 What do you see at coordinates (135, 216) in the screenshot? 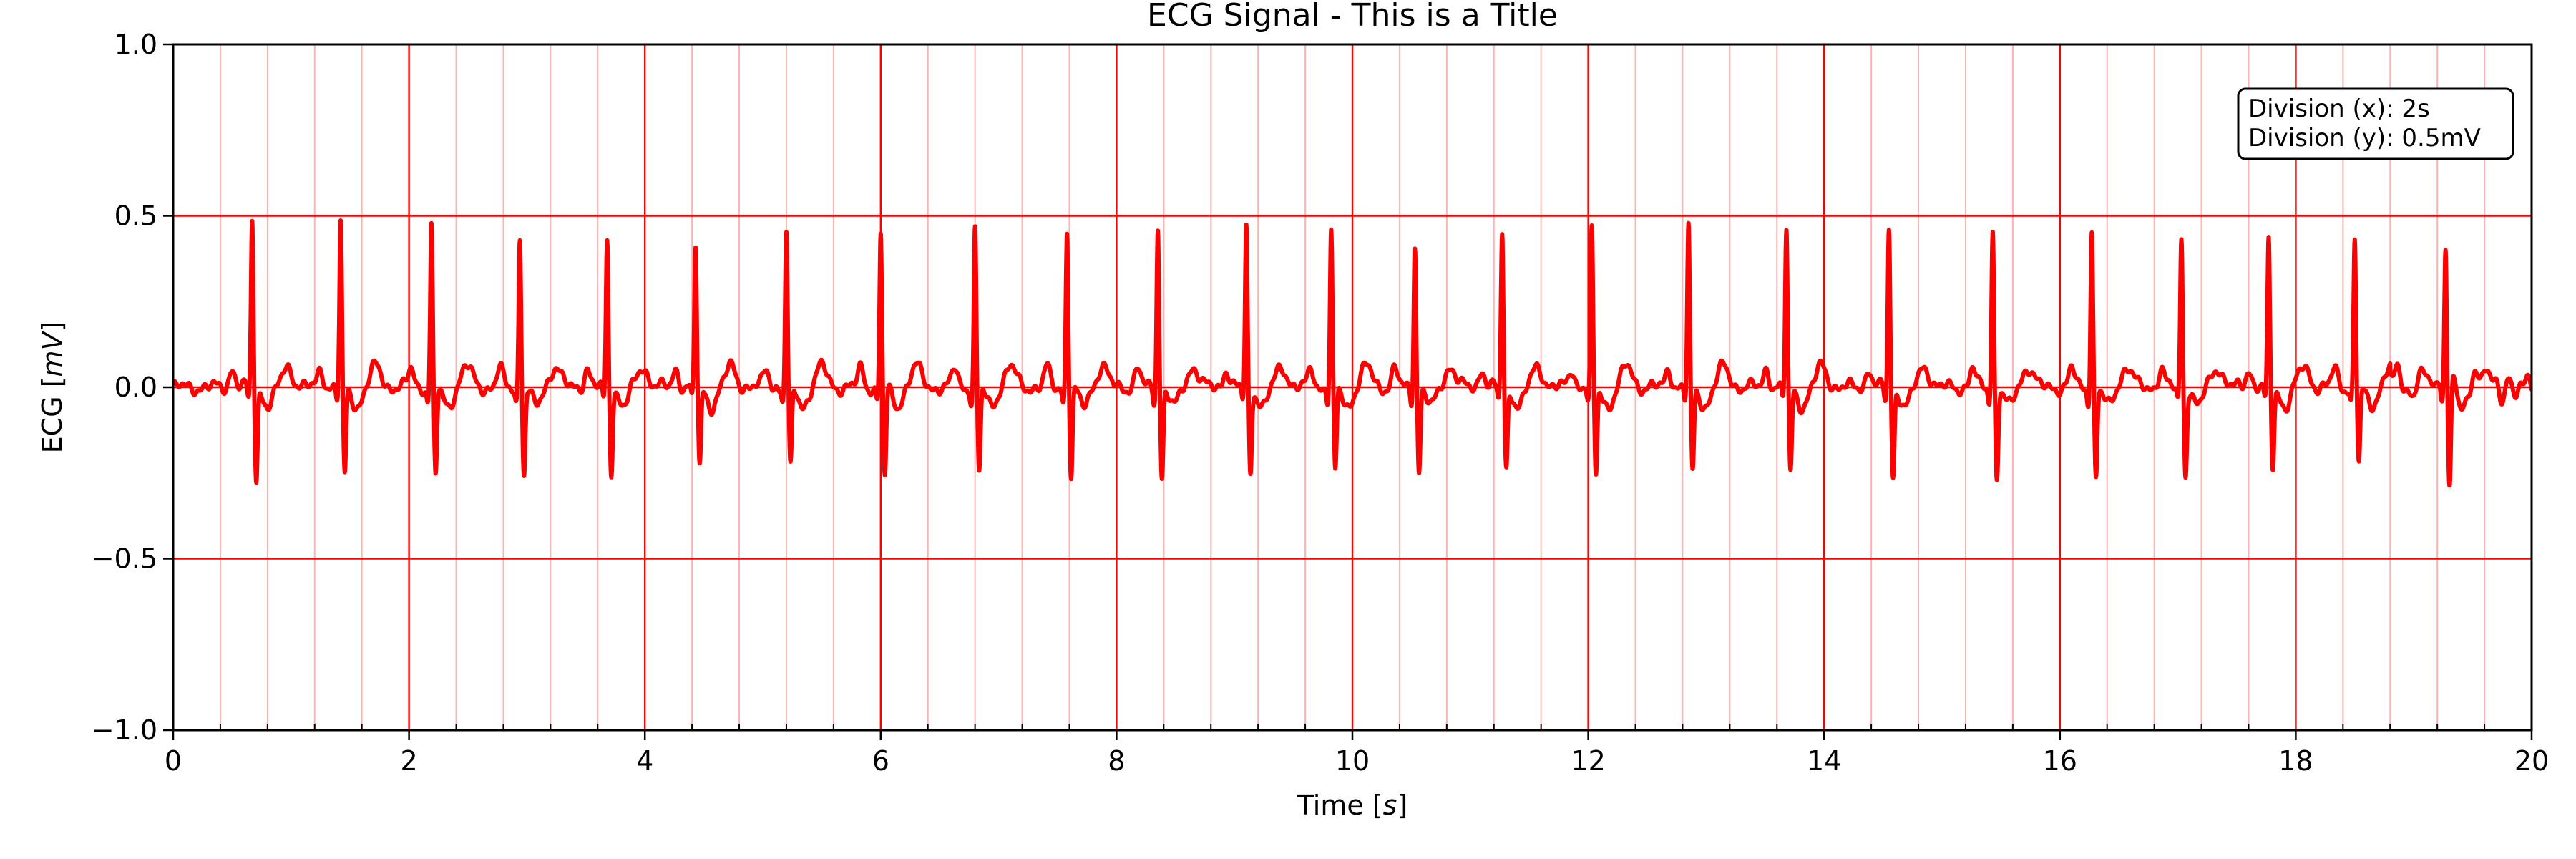
I see `y-tick-label: 0.5` at bounding box center [135, 216].